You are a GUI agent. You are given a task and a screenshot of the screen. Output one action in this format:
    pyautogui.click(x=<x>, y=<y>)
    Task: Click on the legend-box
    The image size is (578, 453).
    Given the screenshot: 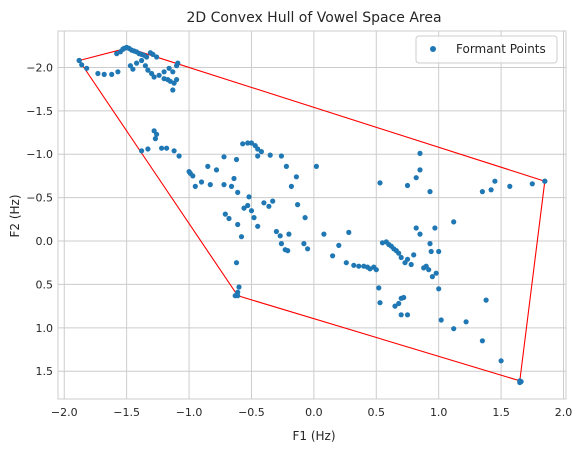 What is the action you would take?
    pyautogui.click(x=486, y=49)
    